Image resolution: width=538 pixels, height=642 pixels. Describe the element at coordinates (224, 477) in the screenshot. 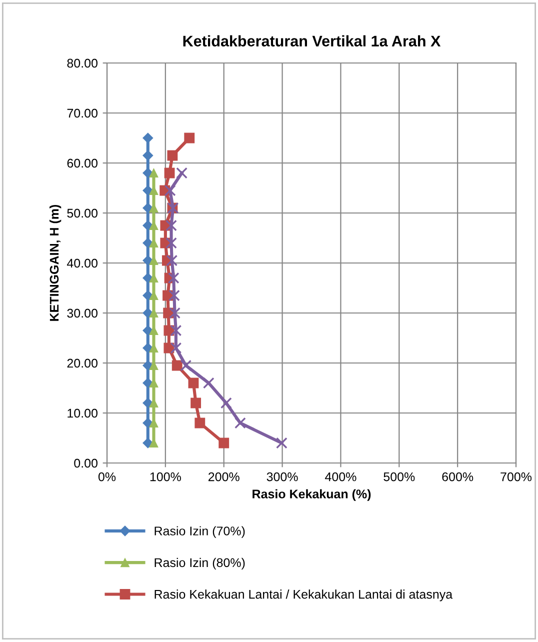

I see `x-tick-label: 200%` at that location.